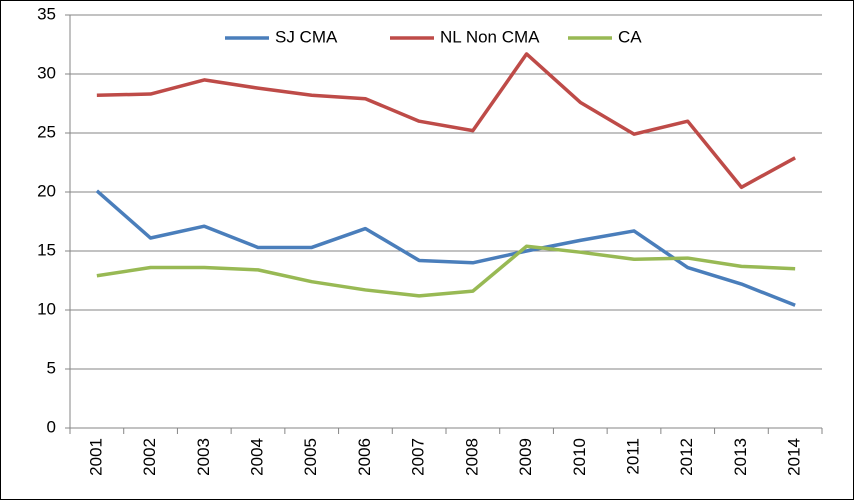 This screenshot has width=854, height=500. What do you see at coordinates (794, 457) in the screenshot?
I see `x-tick-label: 2014` at bounding box center [794, 457].